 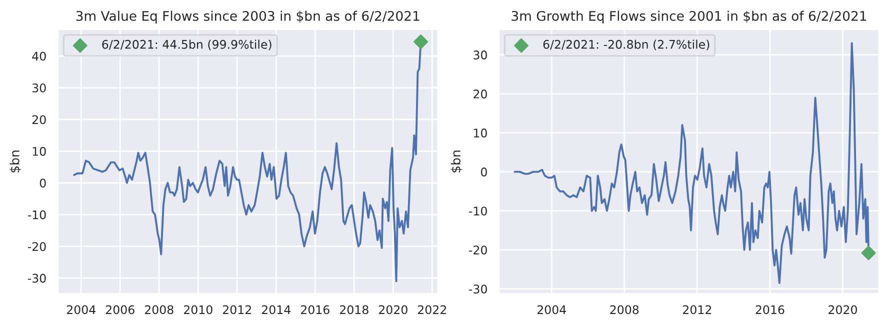 I want to click on x-tick-label: 2010, so click(x=198, y=309).